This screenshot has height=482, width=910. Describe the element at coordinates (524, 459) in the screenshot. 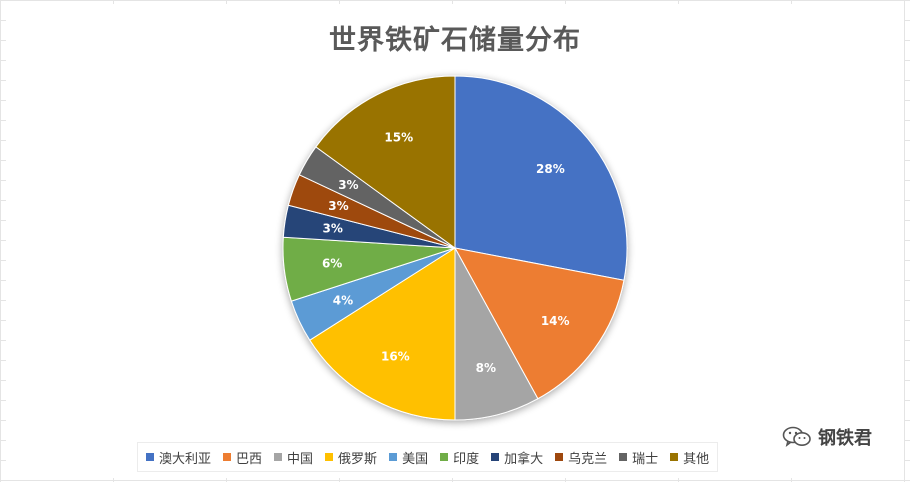

I see `legend-label: 加拿大` at that location.